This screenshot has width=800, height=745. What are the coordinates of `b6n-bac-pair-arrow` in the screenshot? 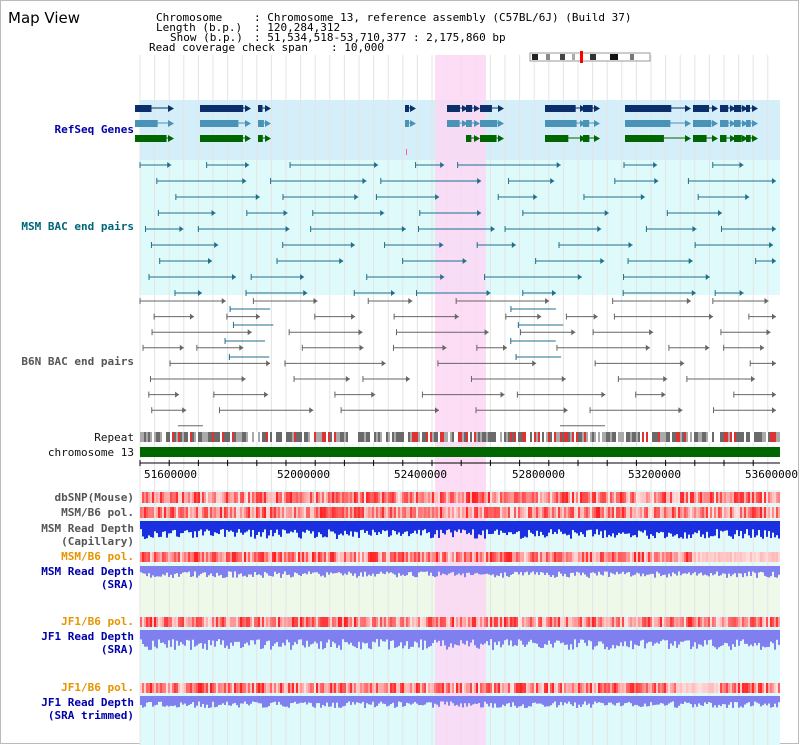 It's located at (486, 332).